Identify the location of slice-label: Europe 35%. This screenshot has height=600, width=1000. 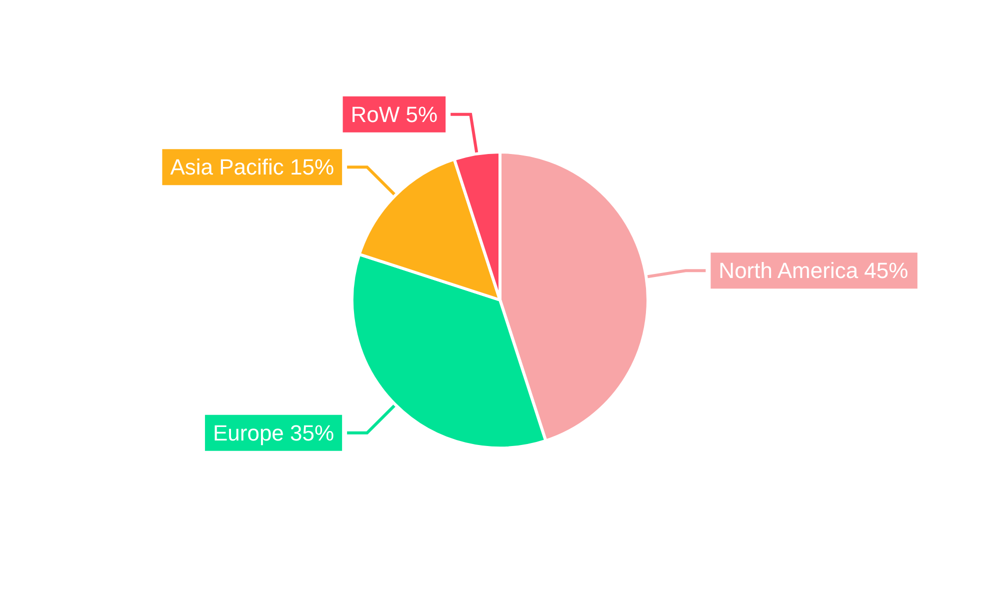
(273, 433).